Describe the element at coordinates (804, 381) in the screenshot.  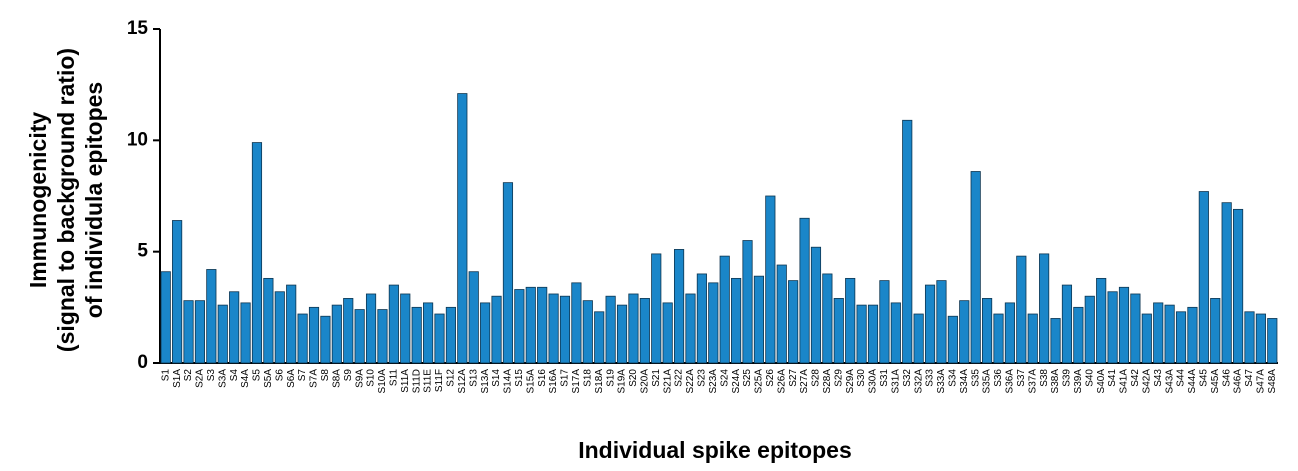
I see `x-tick-label: S27A` at that location.